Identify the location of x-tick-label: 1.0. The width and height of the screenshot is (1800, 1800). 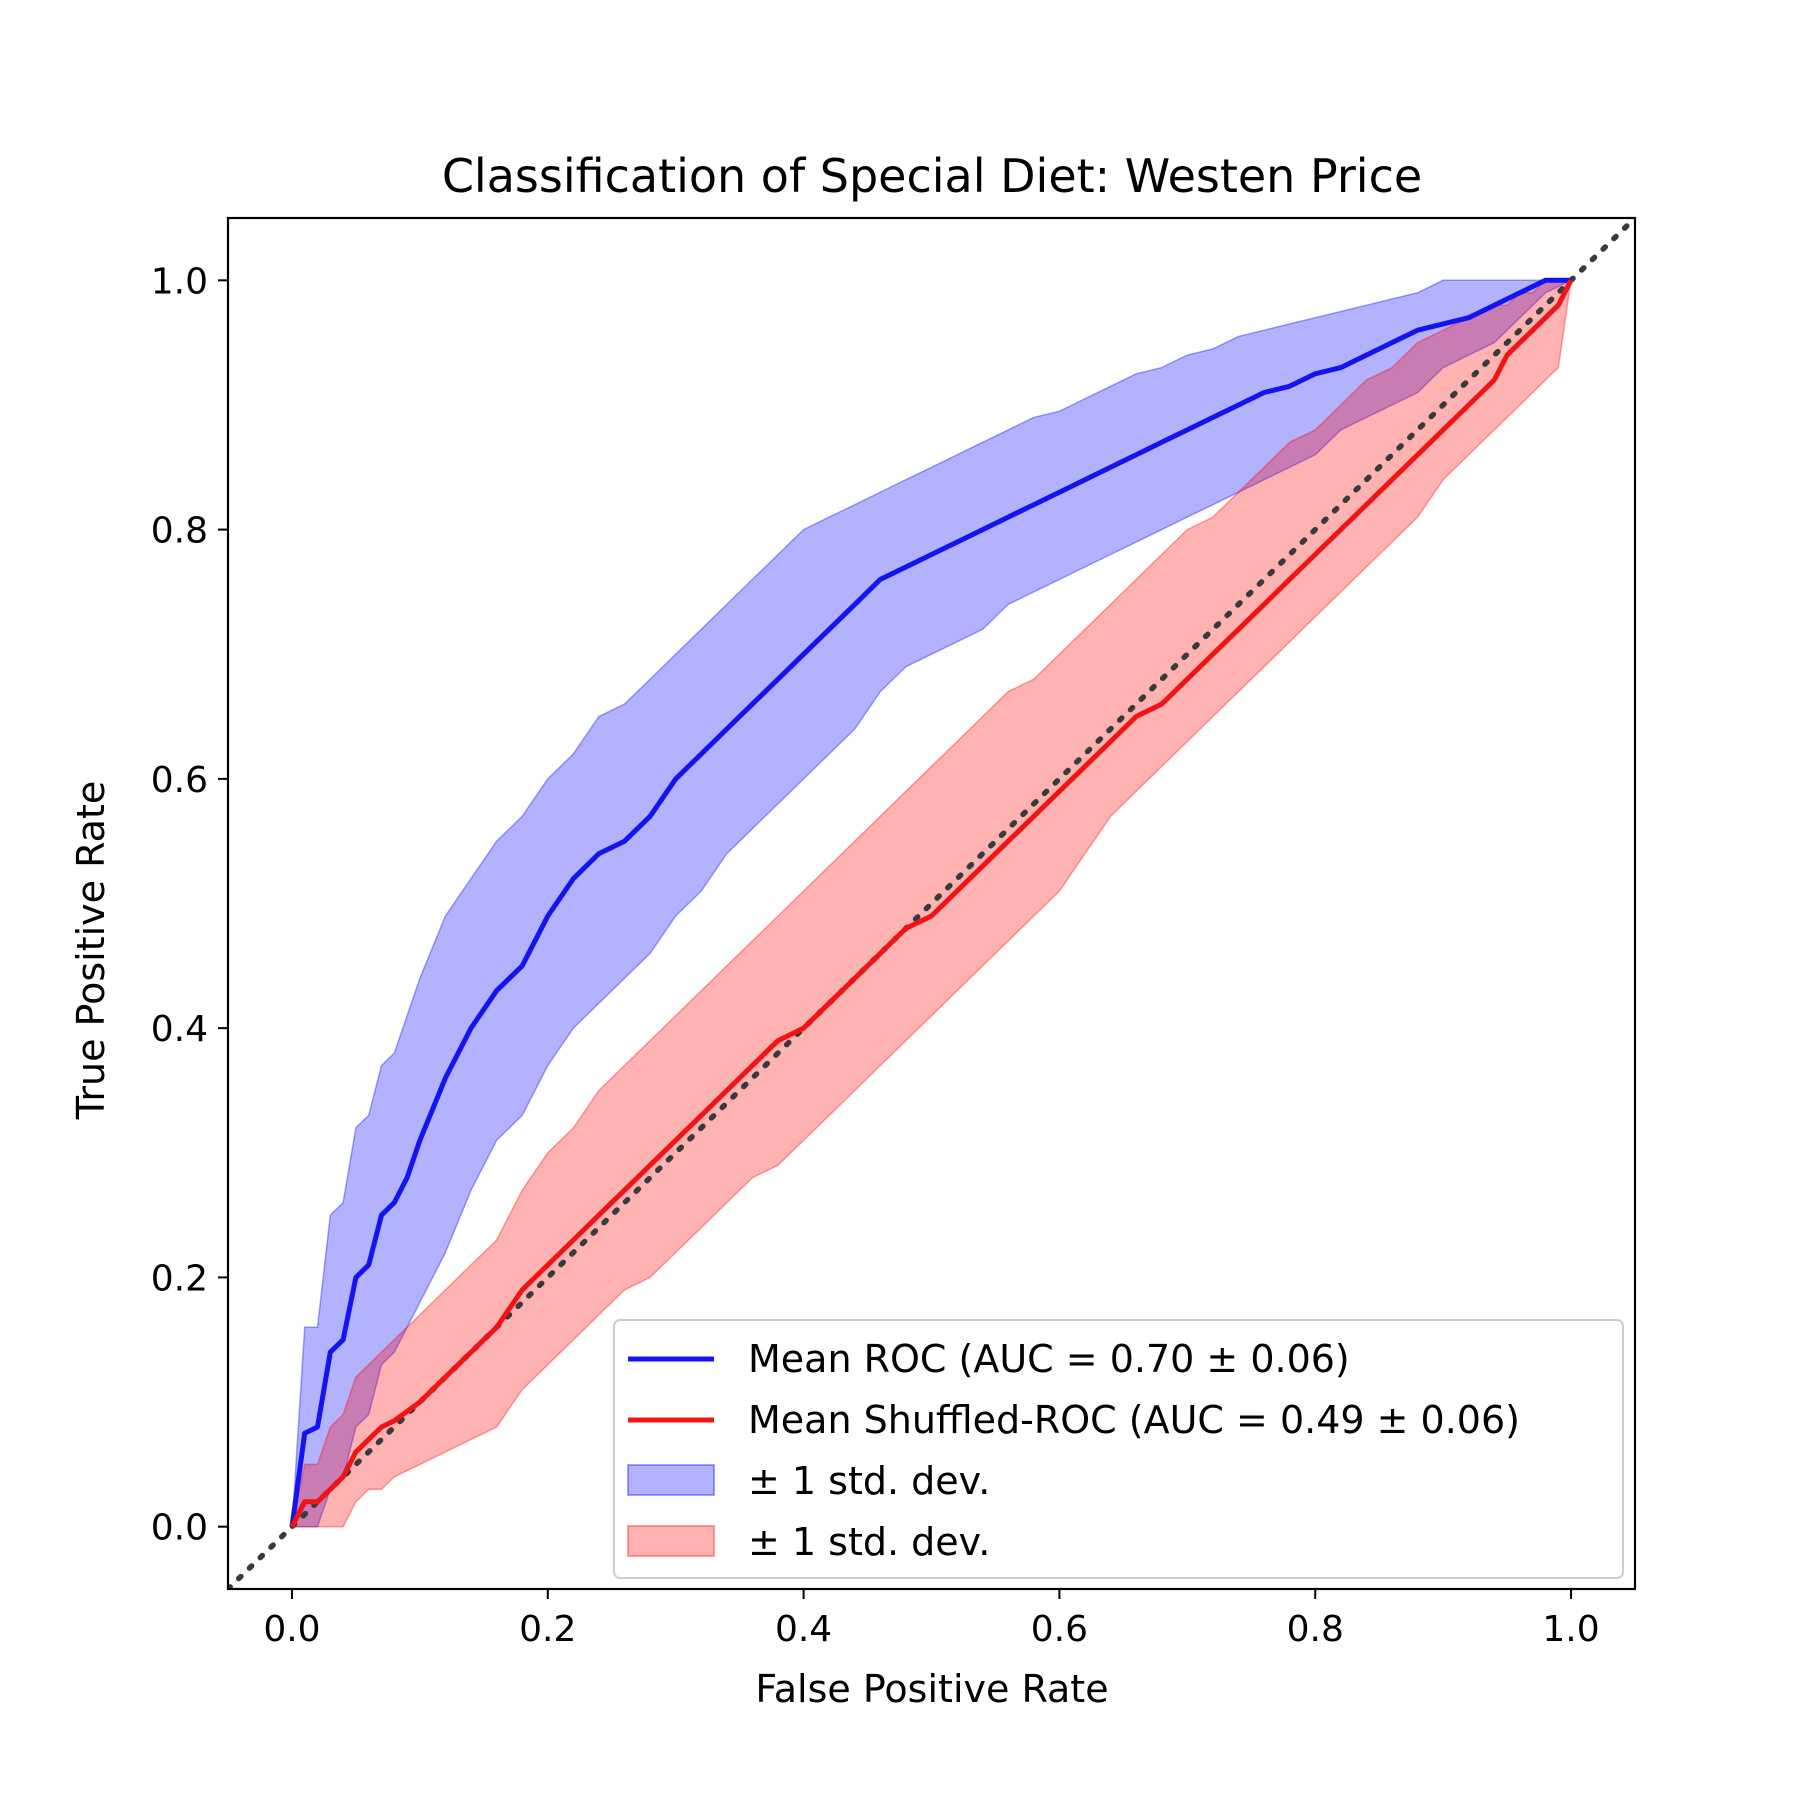
(1570, 1629).